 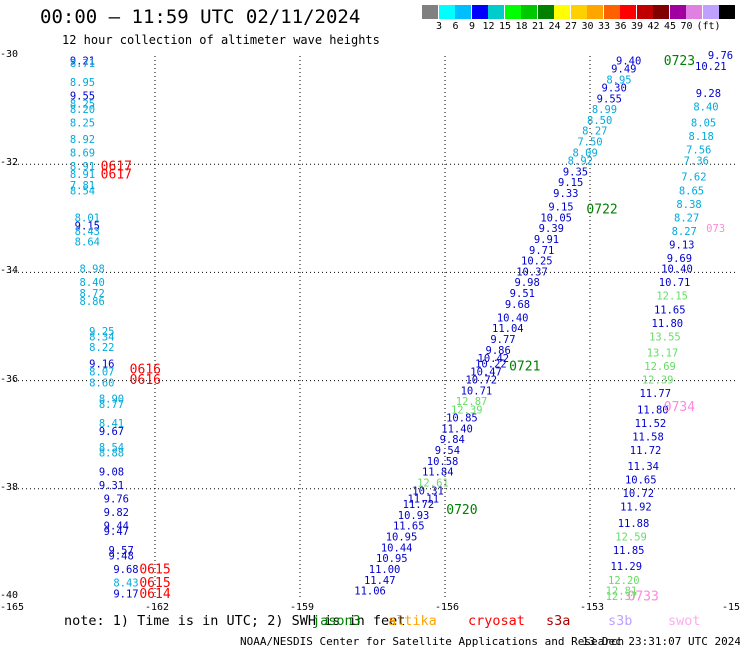 What do you see at coordinates (505, 26) in the screenshot?
I see `legend-label: 15` at bounding box center [505, 26].